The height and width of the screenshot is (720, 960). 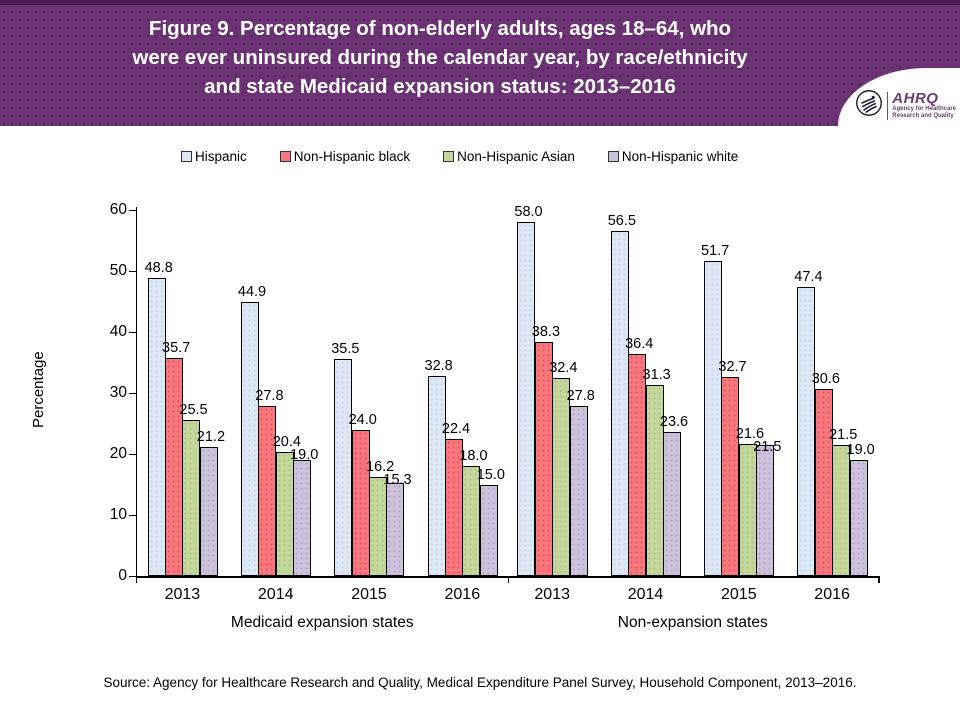 I want to click on bar-value-label: 16.2, so click(x=380, y=467).